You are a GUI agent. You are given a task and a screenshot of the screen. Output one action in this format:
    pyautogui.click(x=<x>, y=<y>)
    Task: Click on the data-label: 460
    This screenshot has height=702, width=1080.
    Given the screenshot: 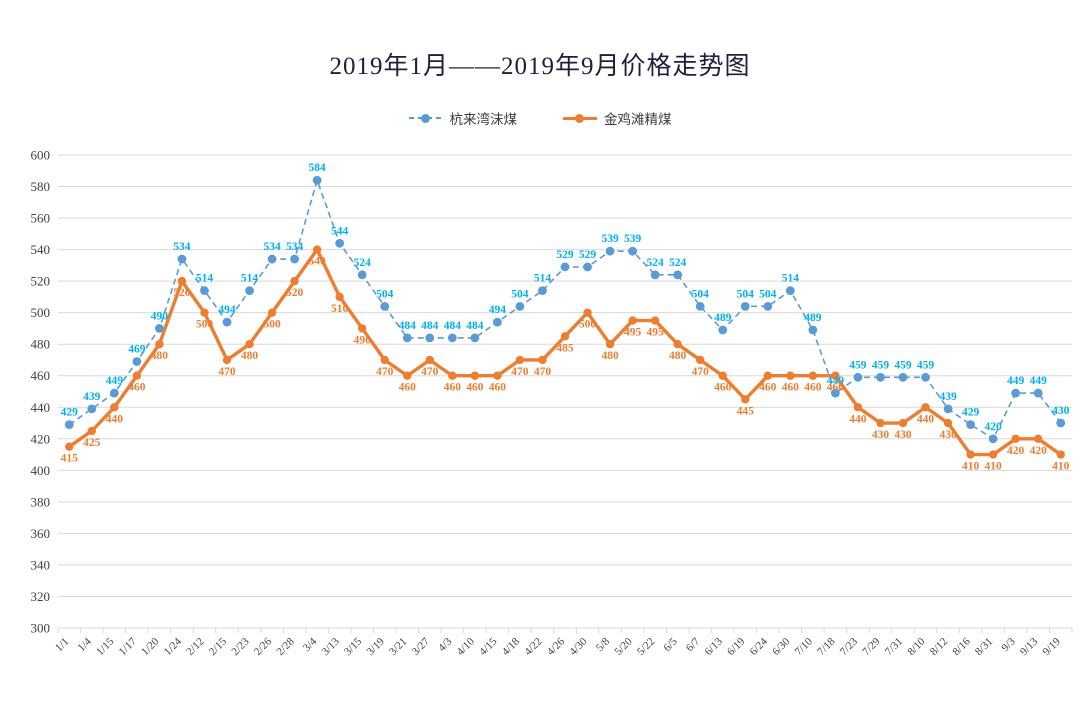 What is the action you would take?
    pyautogui.click(x=768, y=388)
    